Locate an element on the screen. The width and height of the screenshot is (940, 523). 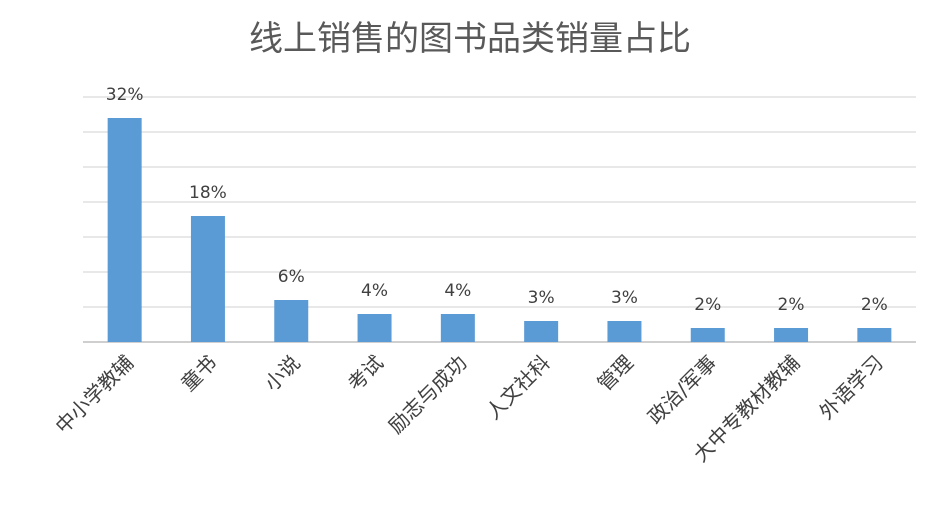
data-label-8: 2% is located at coordinates (791, 305).